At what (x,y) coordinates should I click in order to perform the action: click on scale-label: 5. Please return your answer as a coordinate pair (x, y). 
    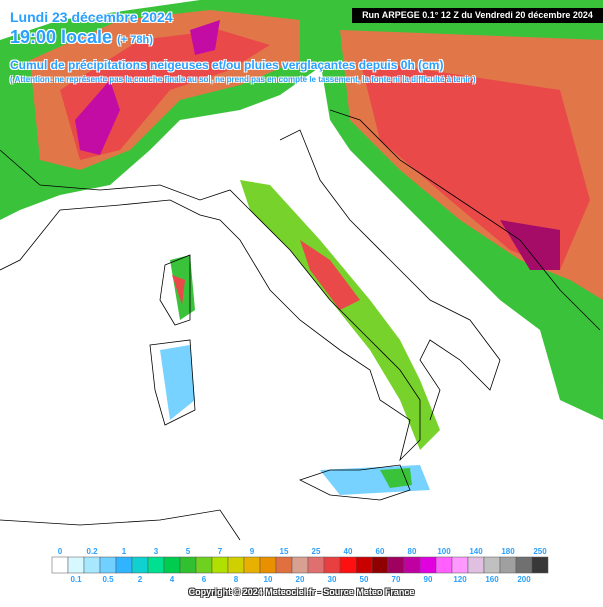
    Looking at the image, I should click on (188, 551).